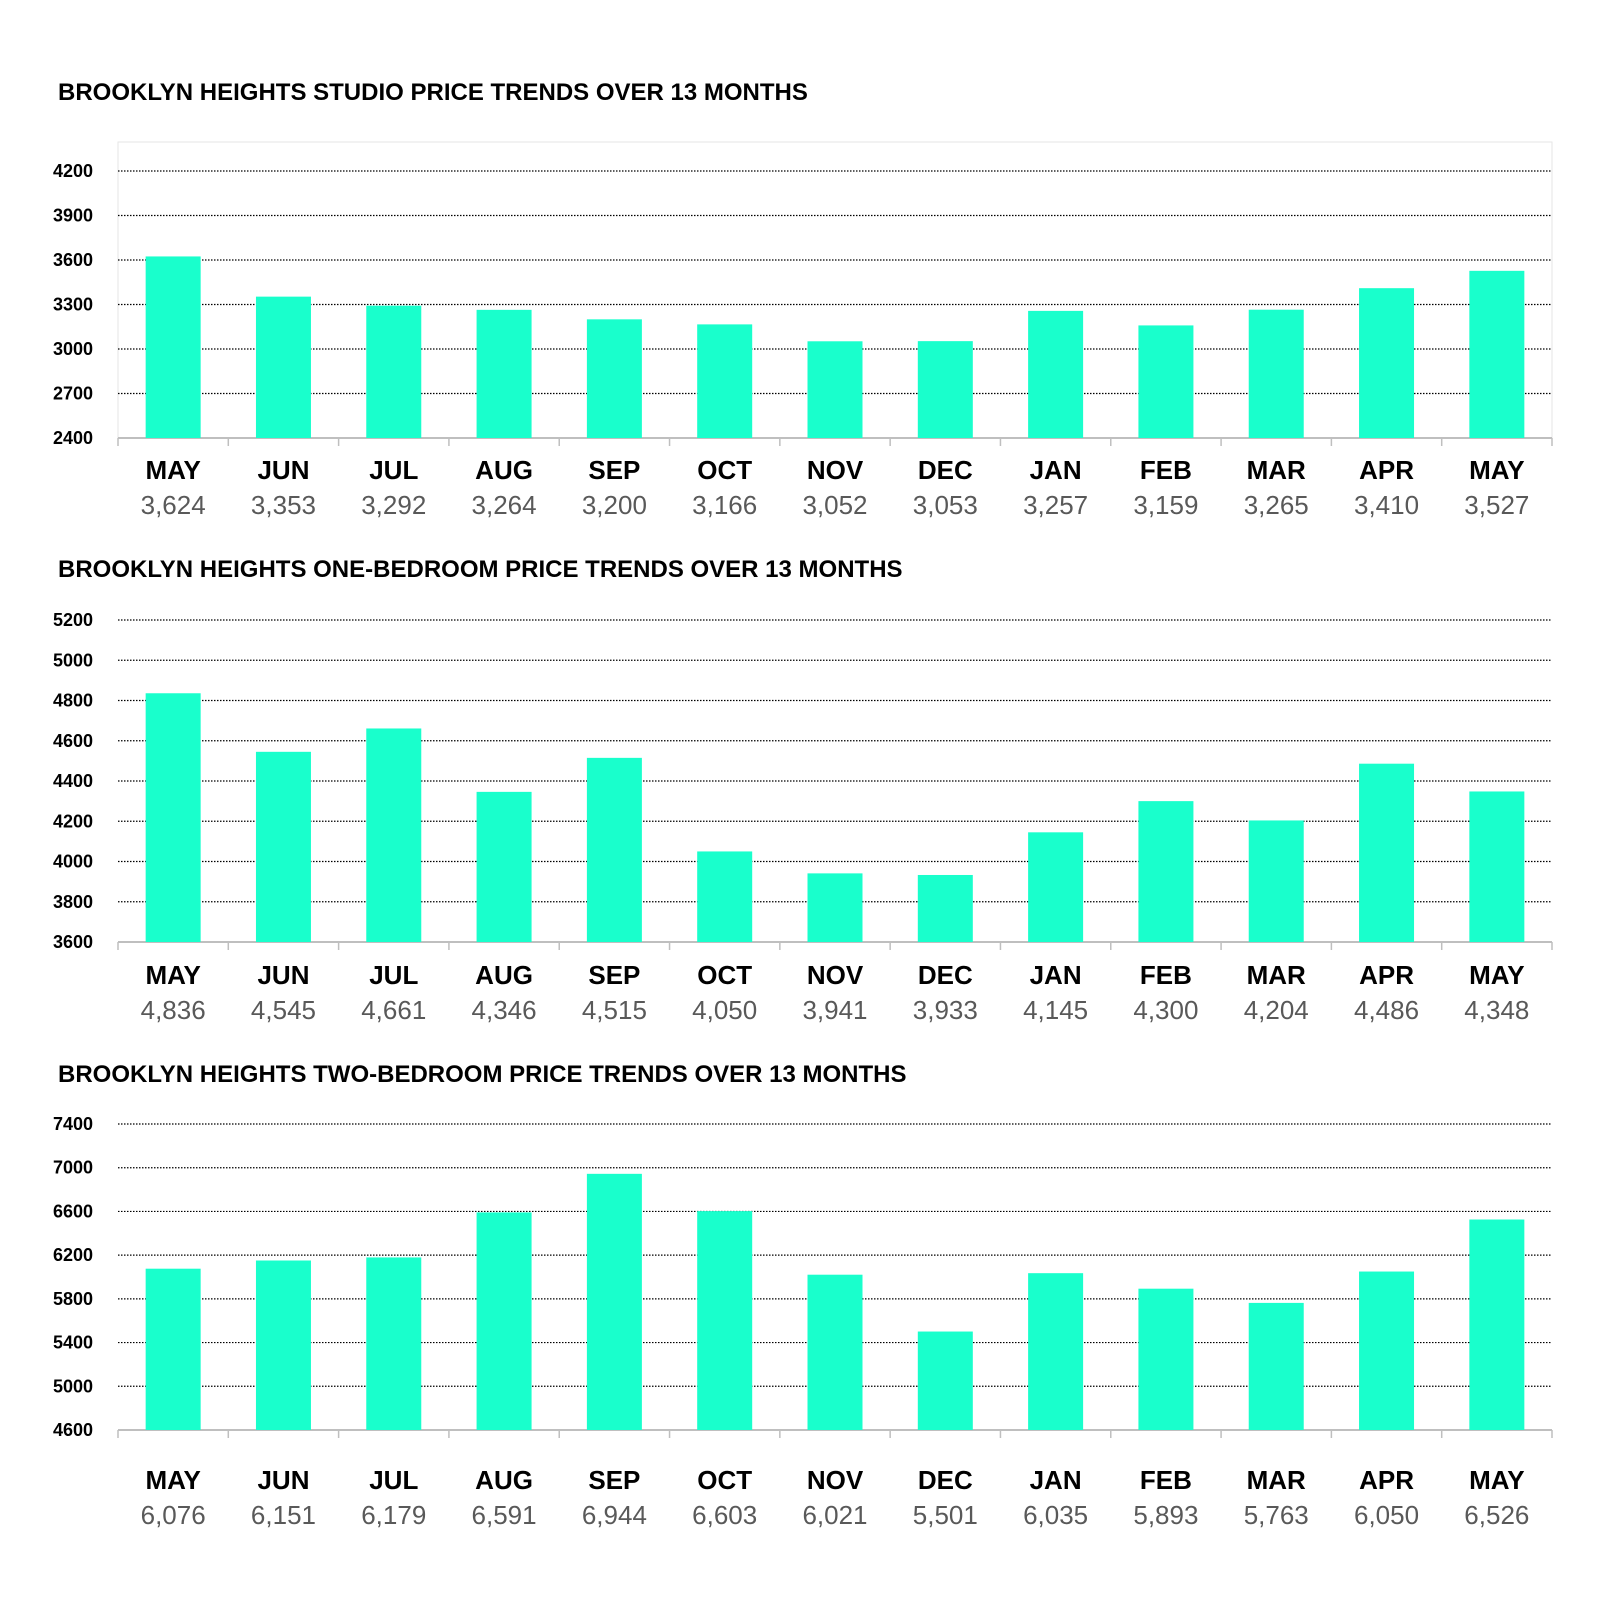 This screenshot has width=1600, height=1623. I want to click on data-label: 4,545, so click(283, 1010).